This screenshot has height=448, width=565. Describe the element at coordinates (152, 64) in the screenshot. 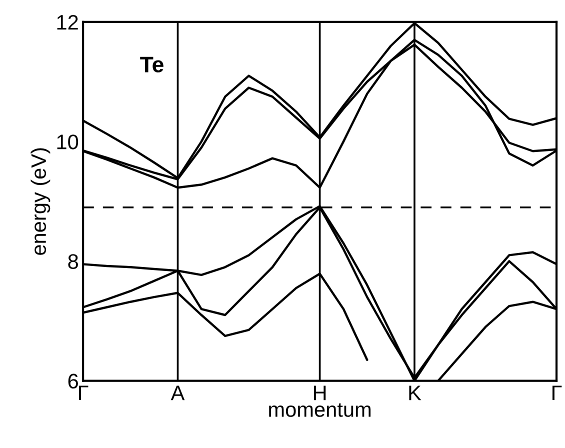

I see `annotation: Te` at that location.